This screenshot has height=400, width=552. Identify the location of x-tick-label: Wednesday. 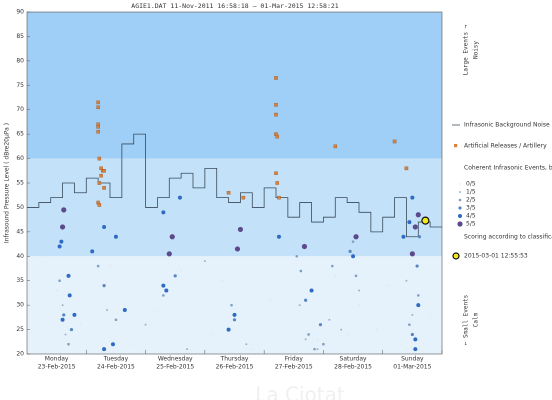
(175, 359).